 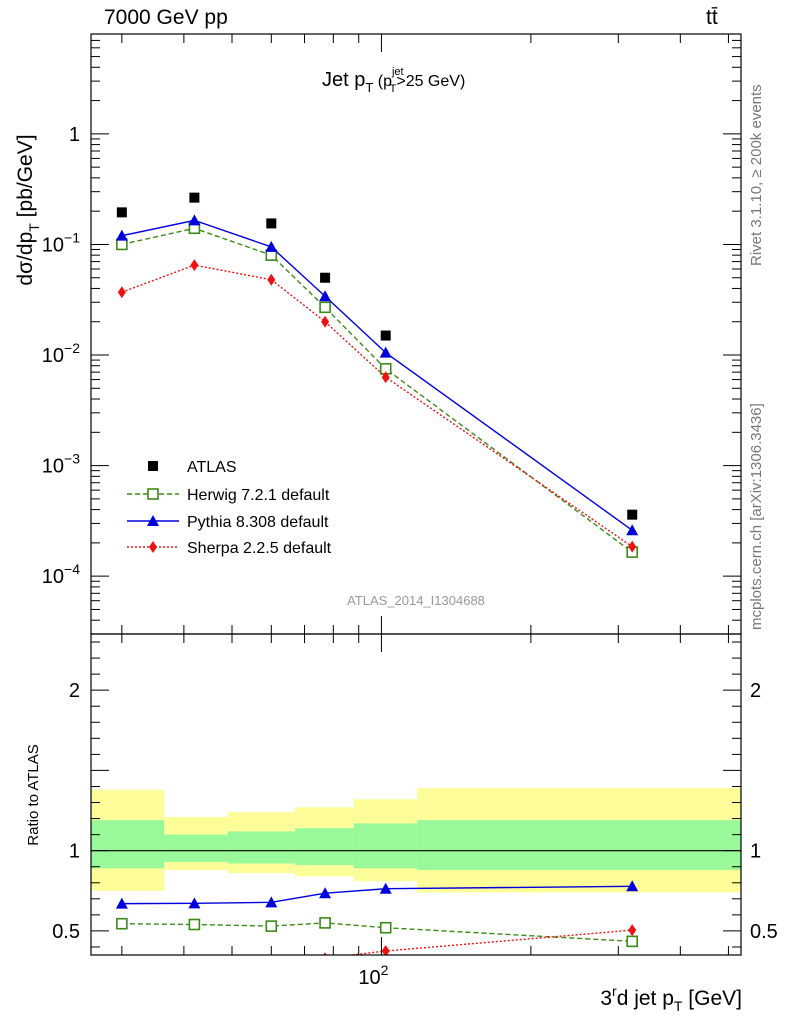 I want to click on top-title: Jet pT (pjet T>25 GeV), so click(x=393, y=80).